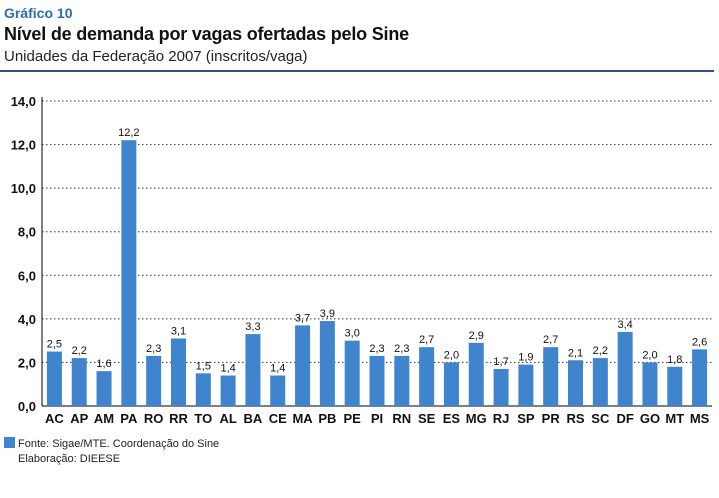  What do you see at coordinates (650, 418) in the screenshot?
I see `x-tick-label: GO` at bounding box center [650, 418].